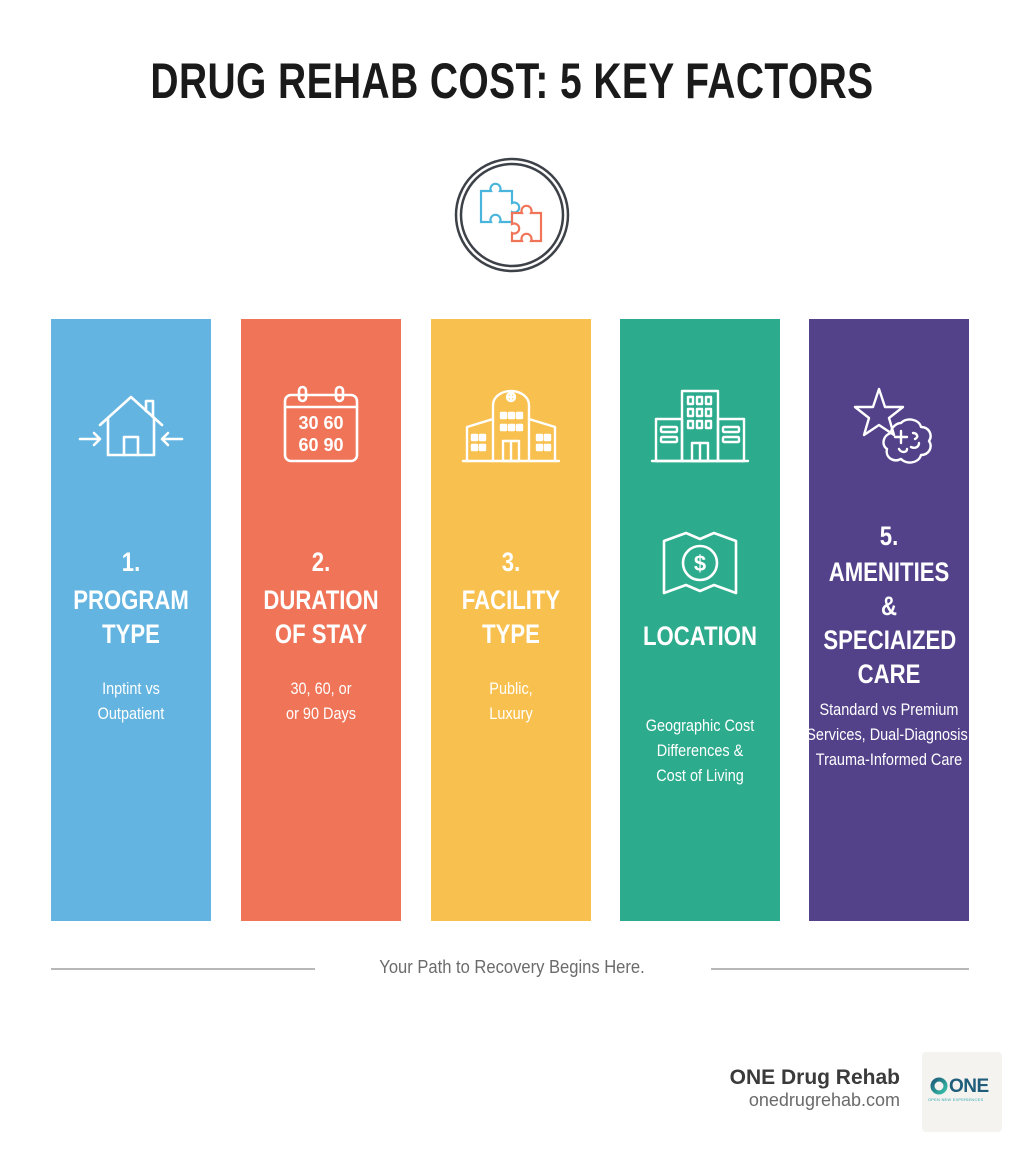 The width and height of the screenshot is (1024, 1154). I want to click on svg-text: 30 60, so click(320, 423).